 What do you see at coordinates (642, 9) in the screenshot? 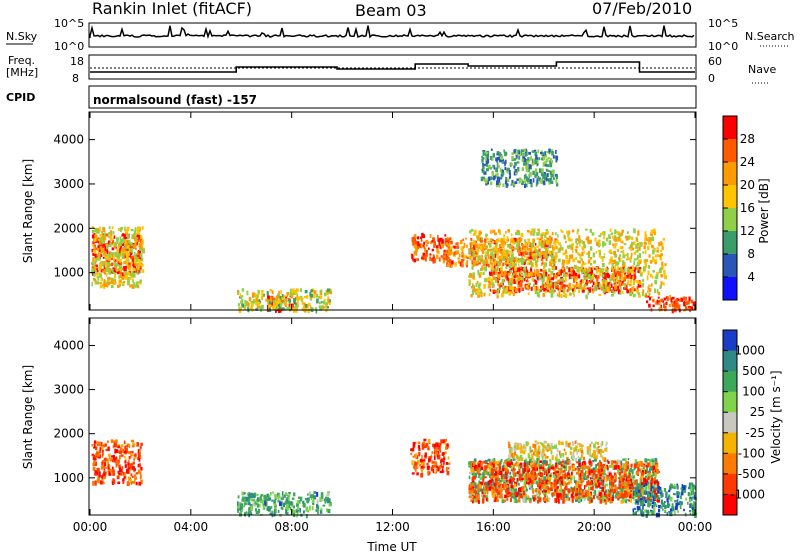
I see `date-title: 07/Feb/2010` at bounding box center [642, 9].